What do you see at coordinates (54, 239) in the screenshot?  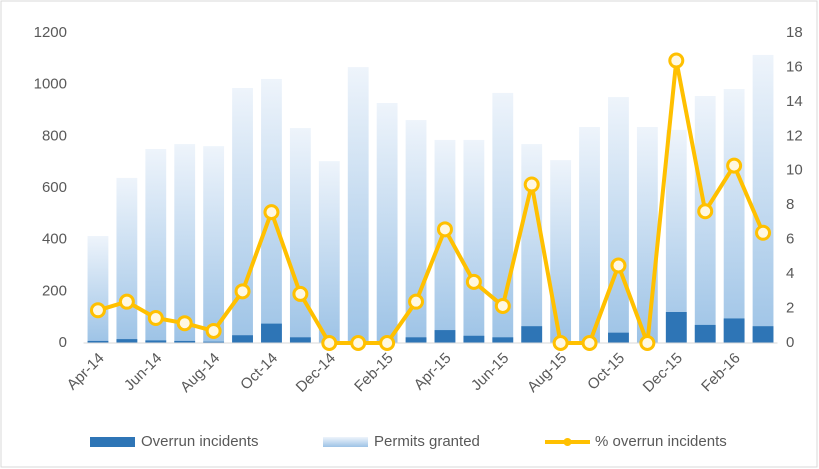 I see `y-tick-label: 400` at bounding box center [54, 239].